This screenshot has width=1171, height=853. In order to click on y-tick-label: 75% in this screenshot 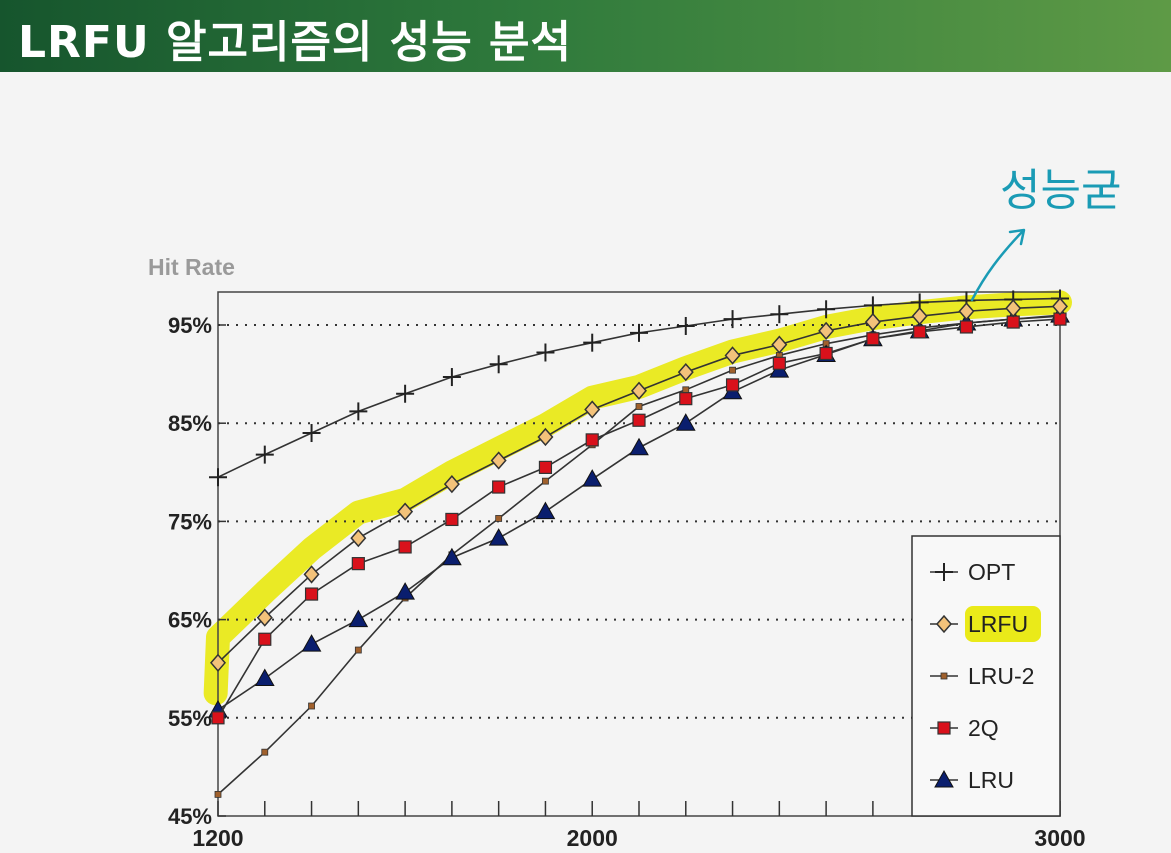, I will do `click(190, 521)`.